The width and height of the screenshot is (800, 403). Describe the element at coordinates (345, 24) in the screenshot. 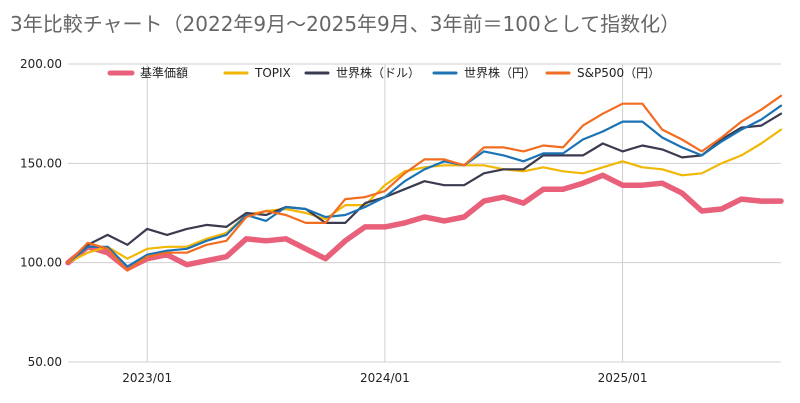

I see `chart-title: 3年比較チャート（2022年9月〜2025年9月、3年前＝100として指数化）` at that location.